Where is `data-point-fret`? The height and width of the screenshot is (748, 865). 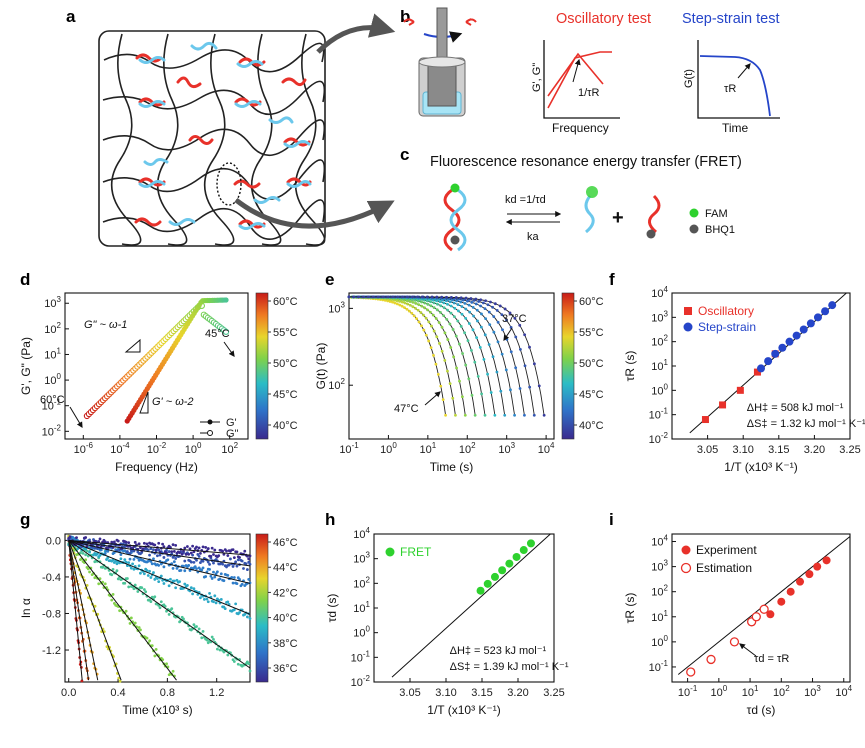 data-point-fret is located at coordinates (494, 576).